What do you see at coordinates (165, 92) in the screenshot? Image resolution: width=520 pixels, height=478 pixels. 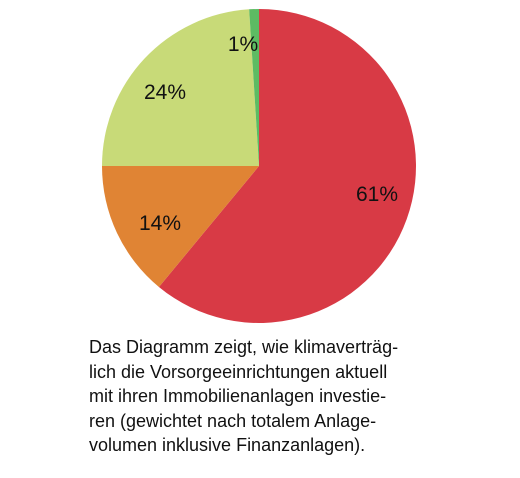 I see `slice-label-3: 24%` at bounding box center [165, 92].